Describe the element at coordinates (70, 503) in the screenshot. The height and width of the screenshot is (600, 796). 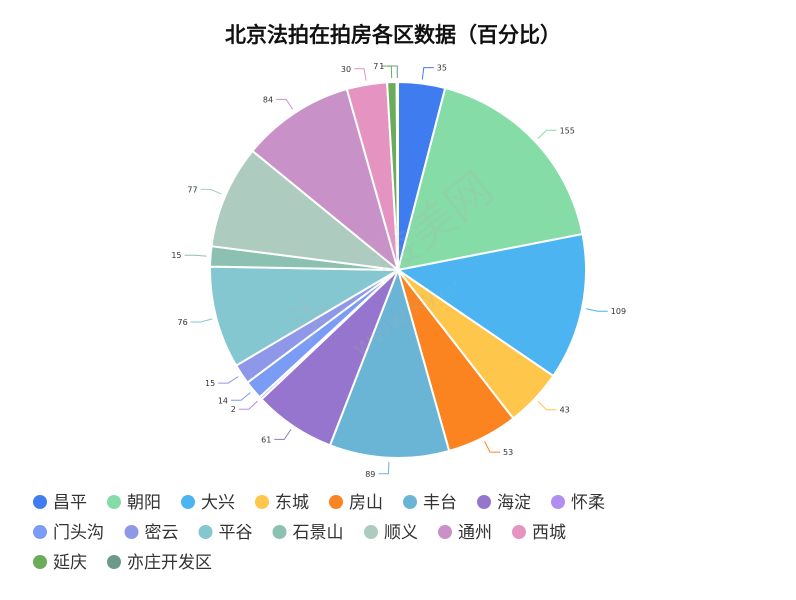
I see `legend-label: 昌平` at that location.